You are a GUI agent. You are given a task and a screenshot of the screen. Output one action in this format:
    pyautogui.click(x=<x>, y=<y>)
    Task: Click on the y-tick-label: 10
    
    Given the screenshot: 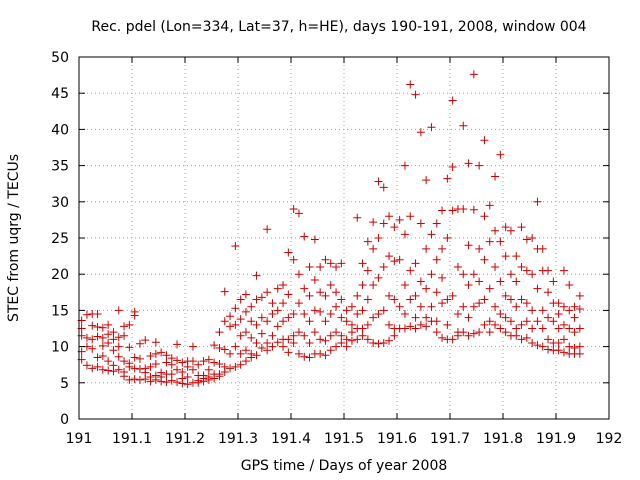 What is the action you would take?
    pyautogui.click(x=60, y=348)
    